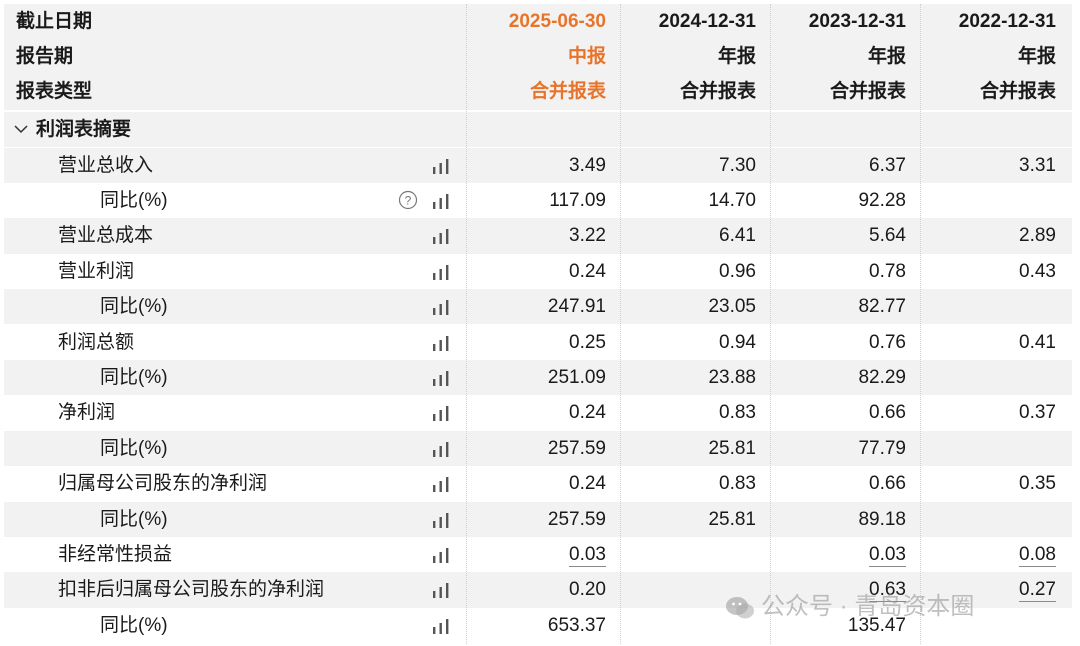  Describe the element at coordinates (887, 591) in the screenshot. I see `cell-value: 0.63` at that location.